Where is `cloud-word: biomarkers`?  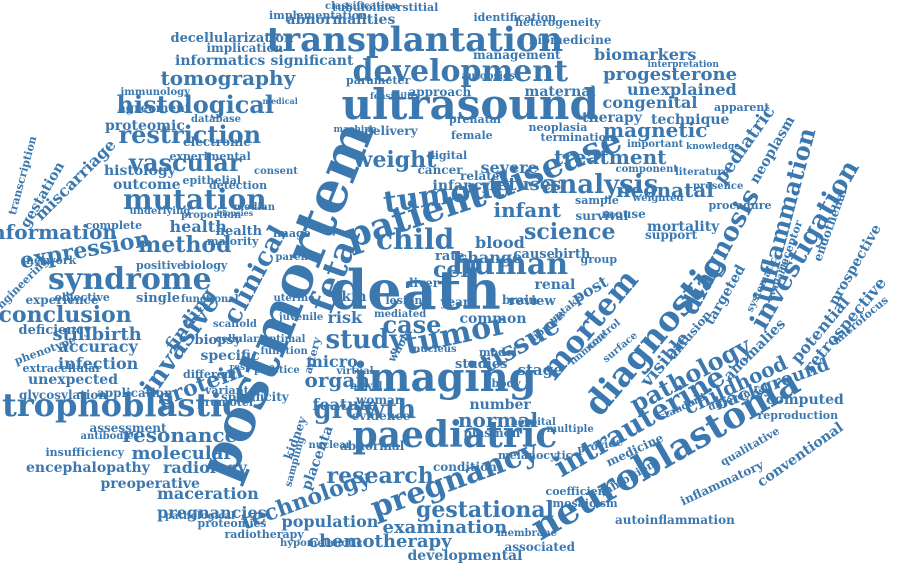 cloud-word: biomarkers is located at coordinates (645, 54).